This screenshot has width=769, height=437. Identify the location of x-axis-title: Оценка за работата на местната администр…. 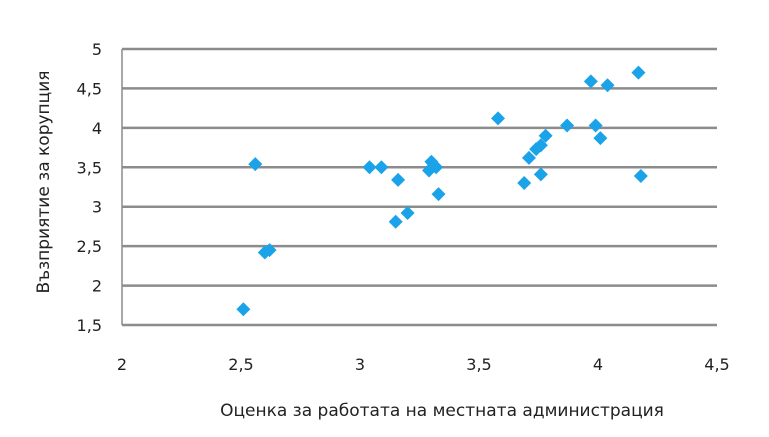
(442, 411).